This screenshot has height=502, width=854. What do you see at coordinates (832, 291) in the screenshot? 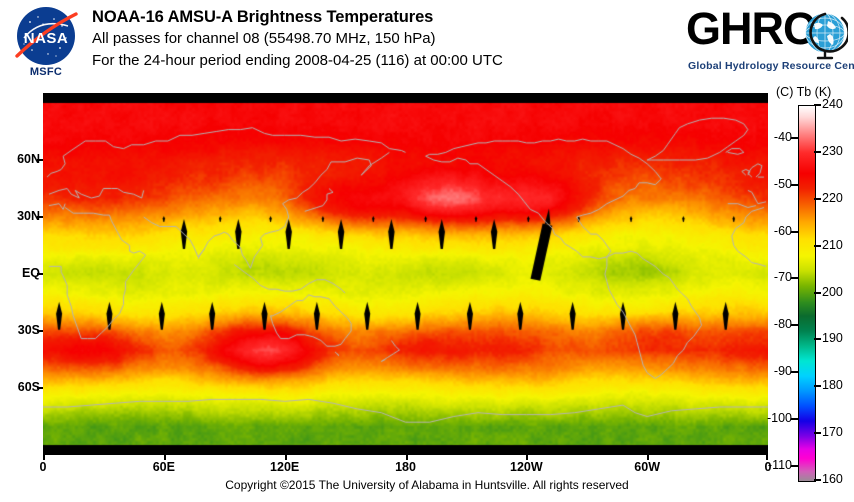
I see `colorbar-kelvin-label: 200` at bounding box center [832, 291].